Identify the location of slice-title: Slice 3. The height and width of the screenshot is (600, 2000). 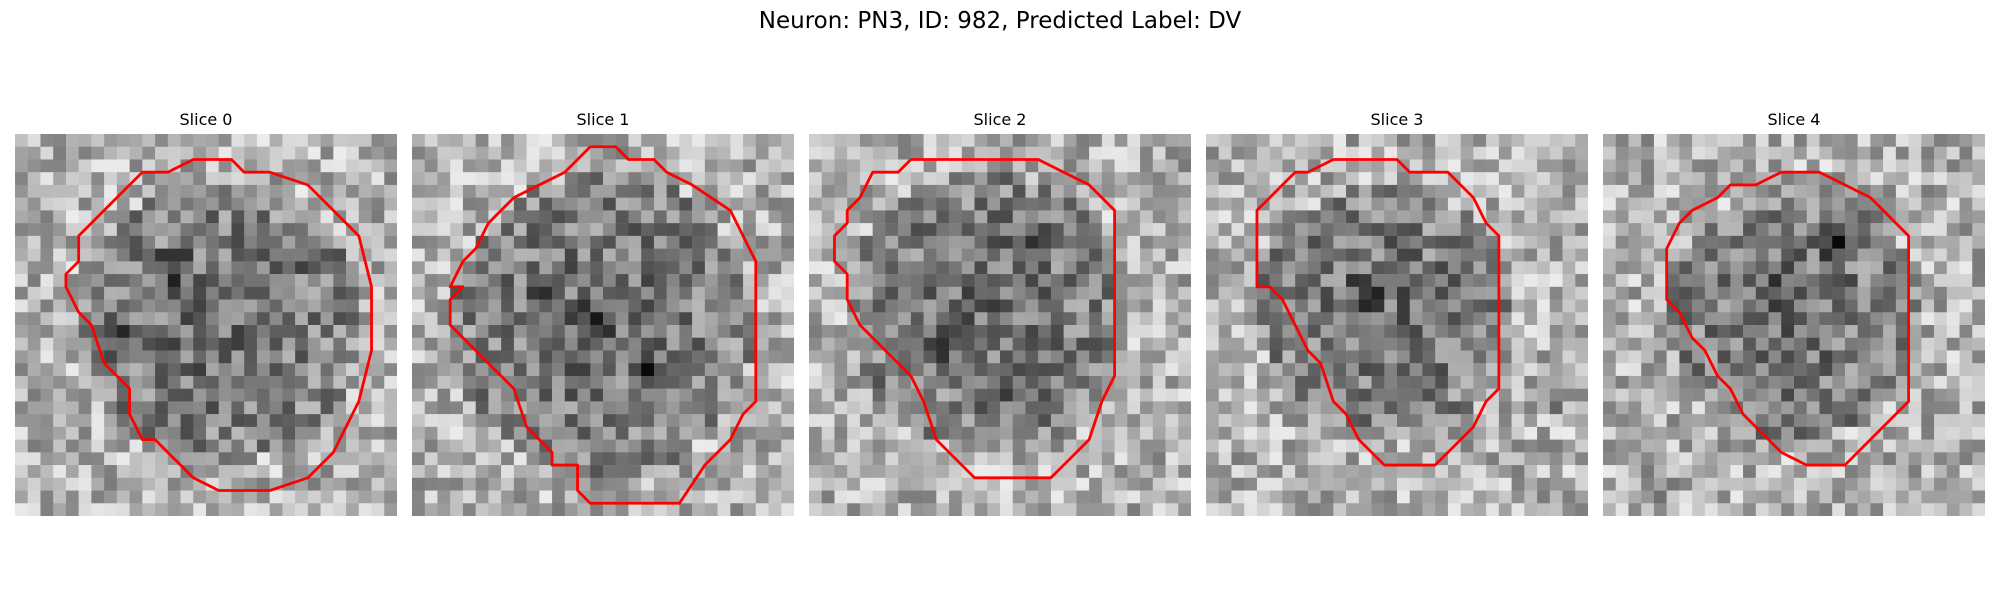
(1397, 119).